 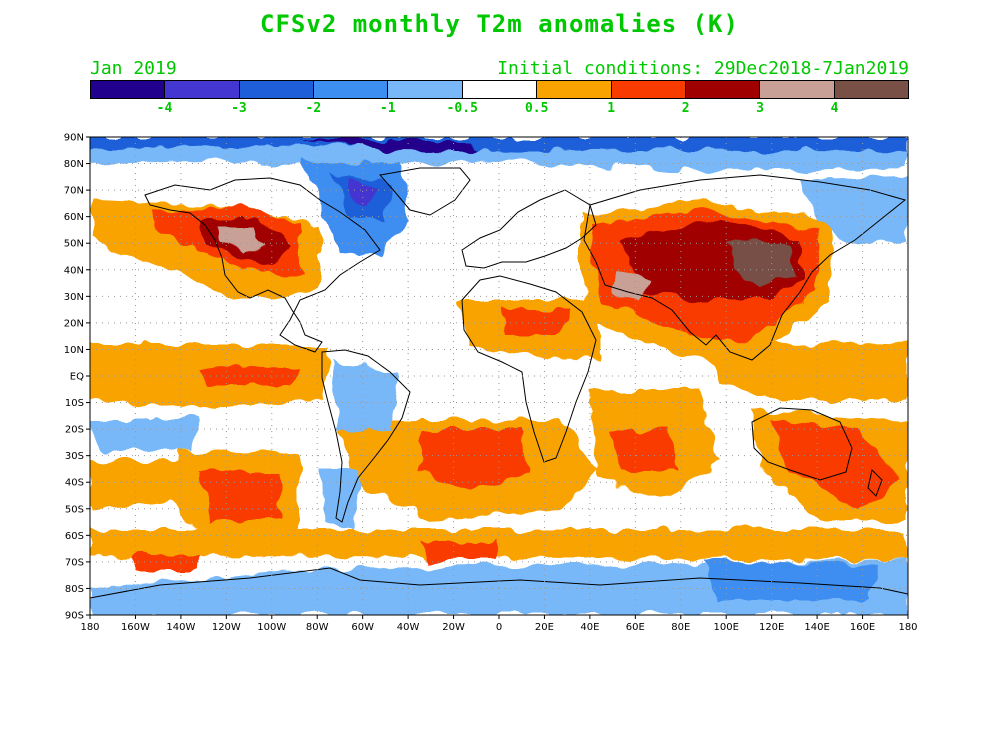 What do you see at coordinates (499, 109) in the screenshot?
I see `colorbar-labels: -4 -3 -2 -1 -0.5 0.5 1 2 3 4` at bounding box center [499, 109].